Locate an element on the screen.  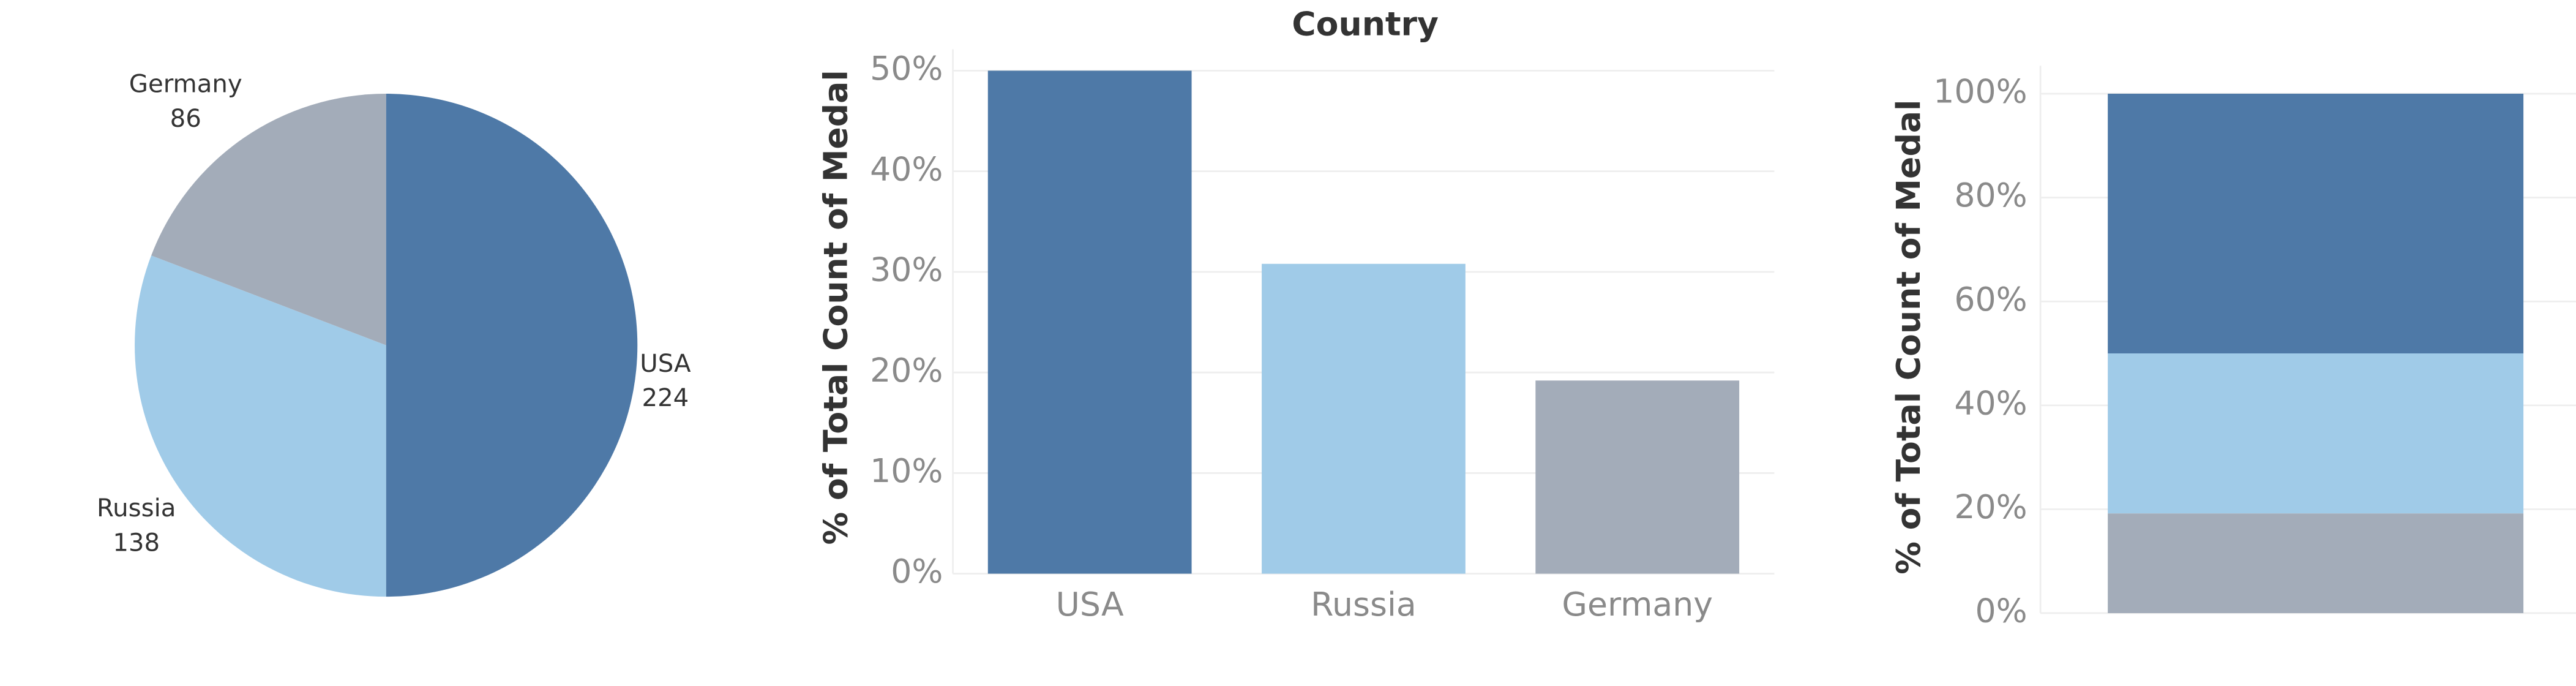
x-tick-label: Germany is located at coordinates (1637, 604).